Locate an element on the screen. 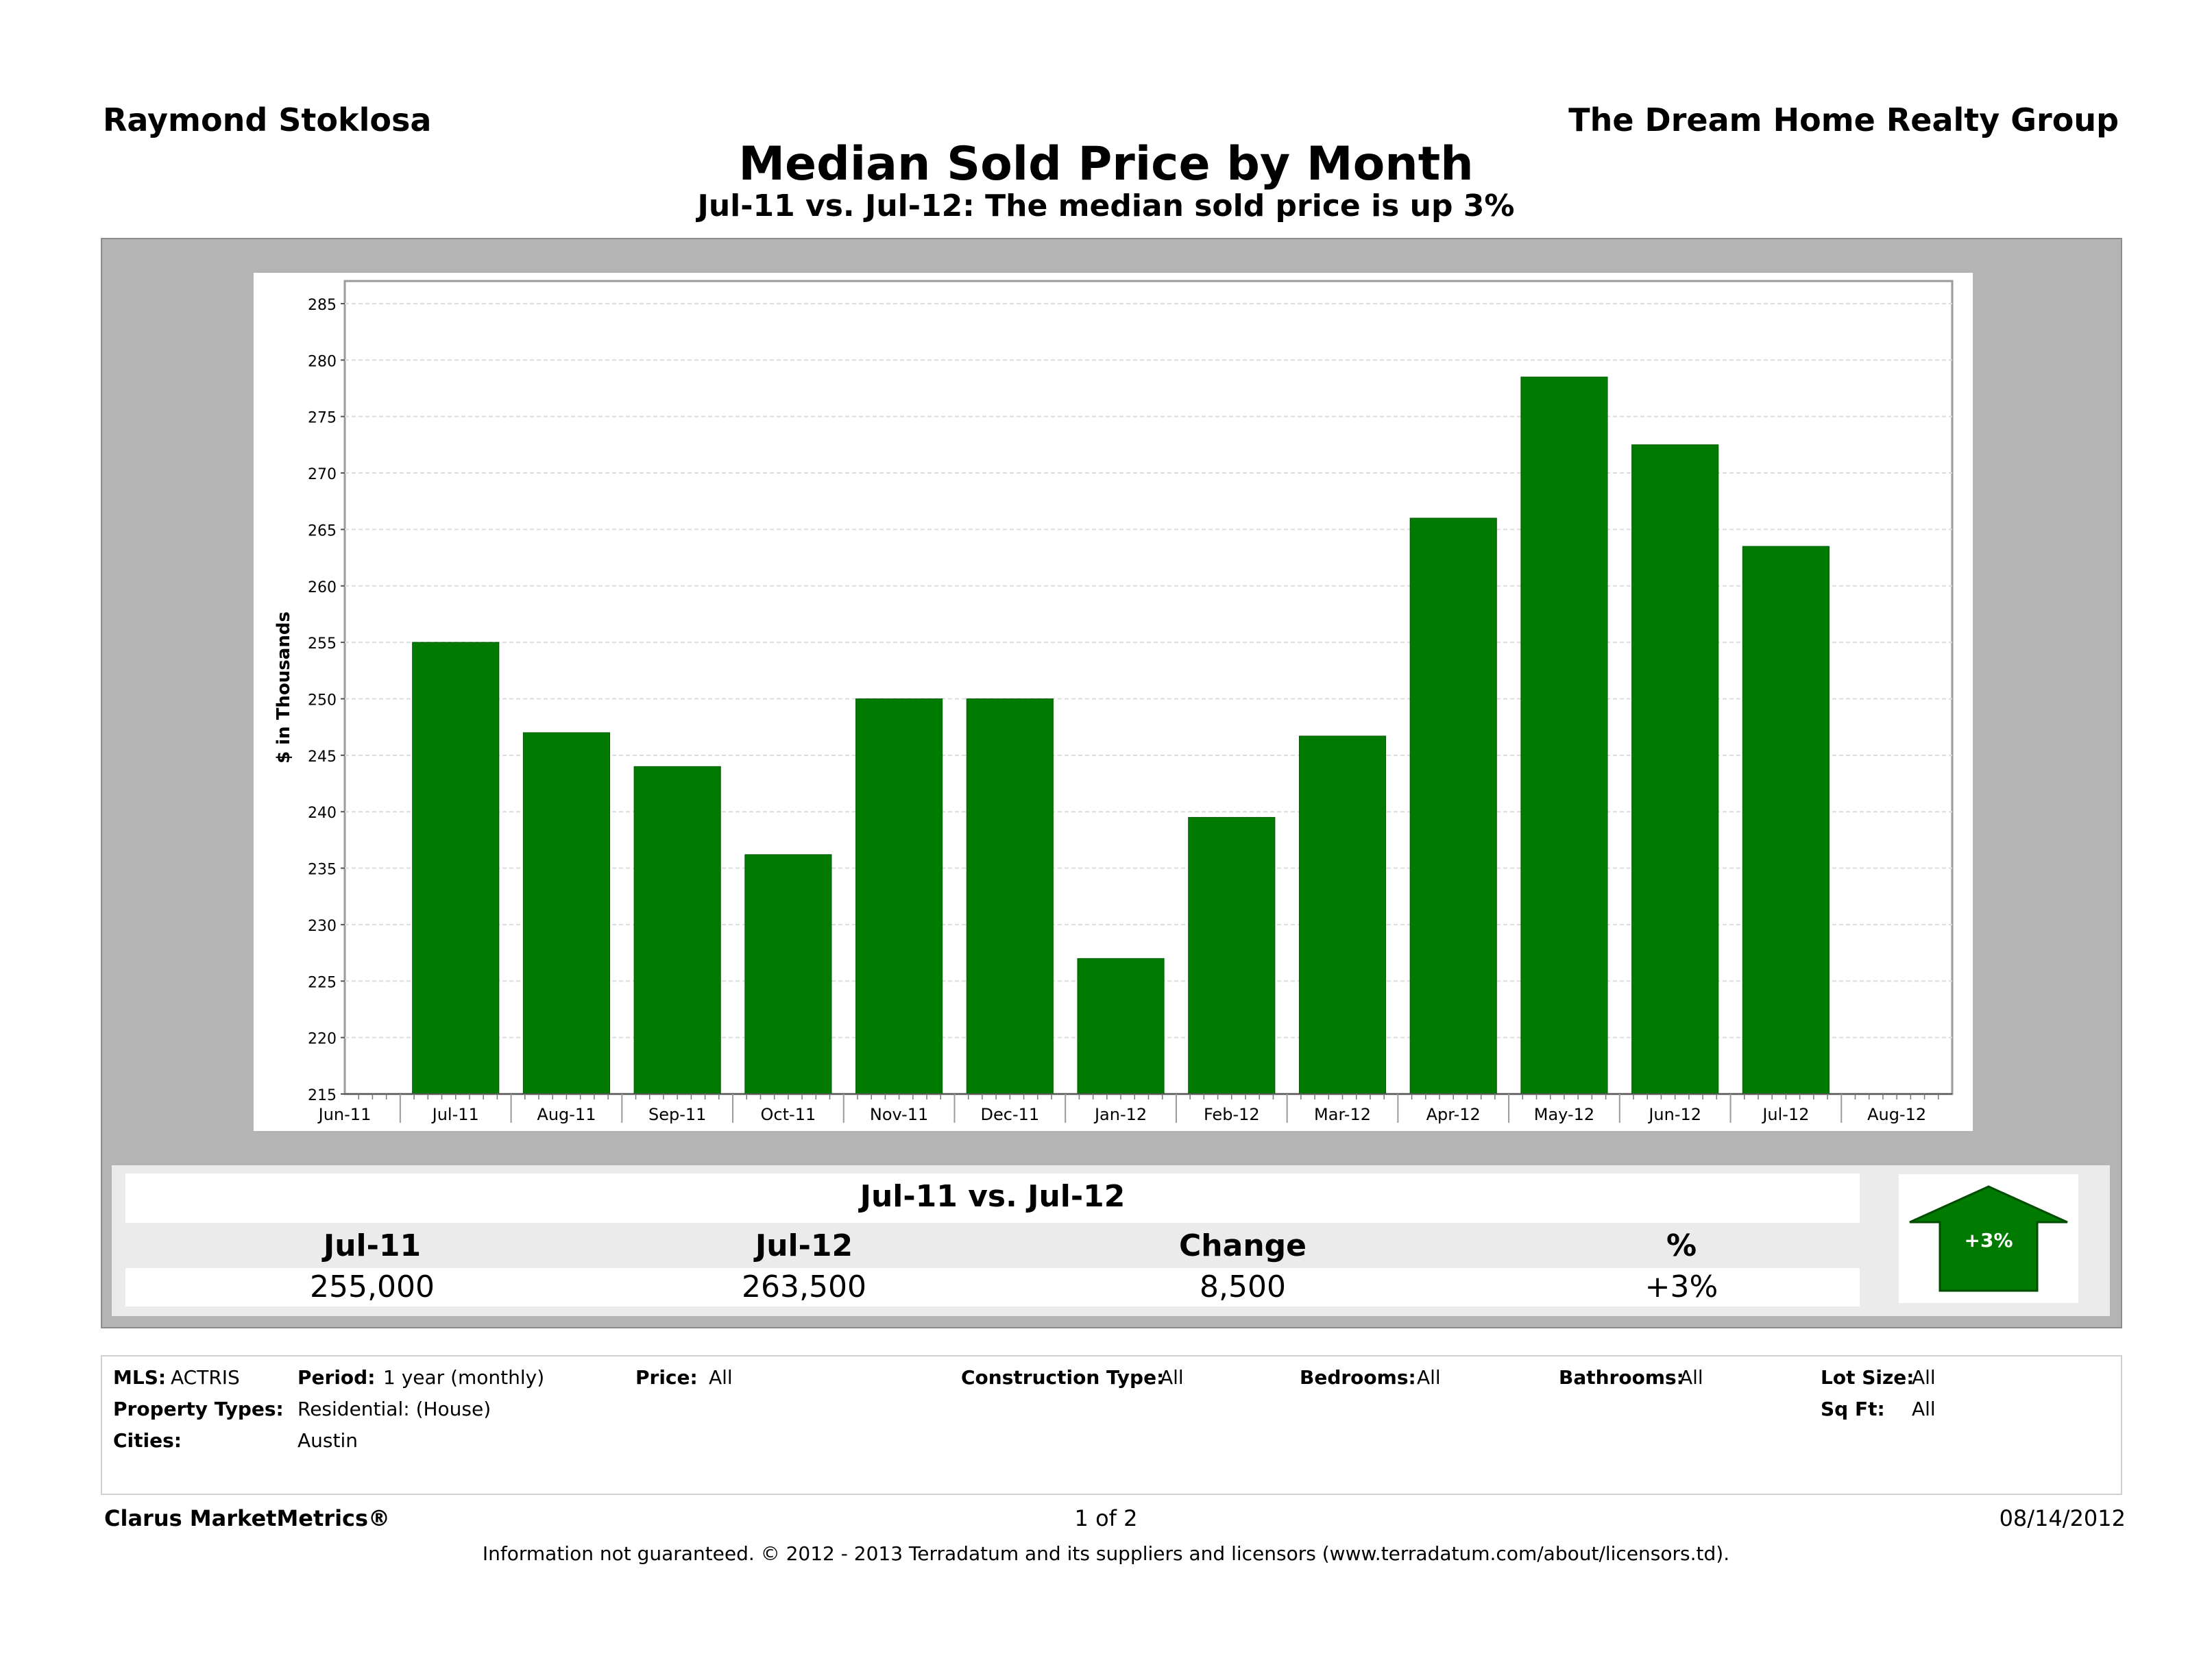 This screenshot has height=1678, width=2212. x-tick-label: Mar-12 is located at coordinates (1342, 1114).